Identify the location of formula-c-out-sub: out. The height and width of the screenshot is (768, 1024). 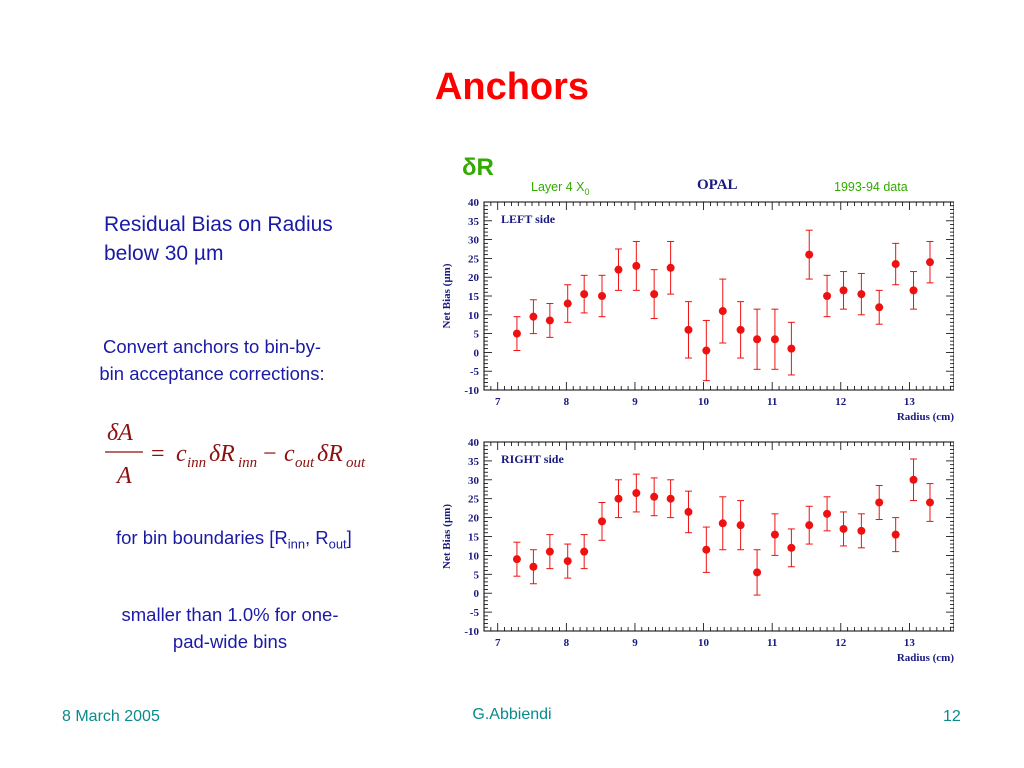
(305, 463).